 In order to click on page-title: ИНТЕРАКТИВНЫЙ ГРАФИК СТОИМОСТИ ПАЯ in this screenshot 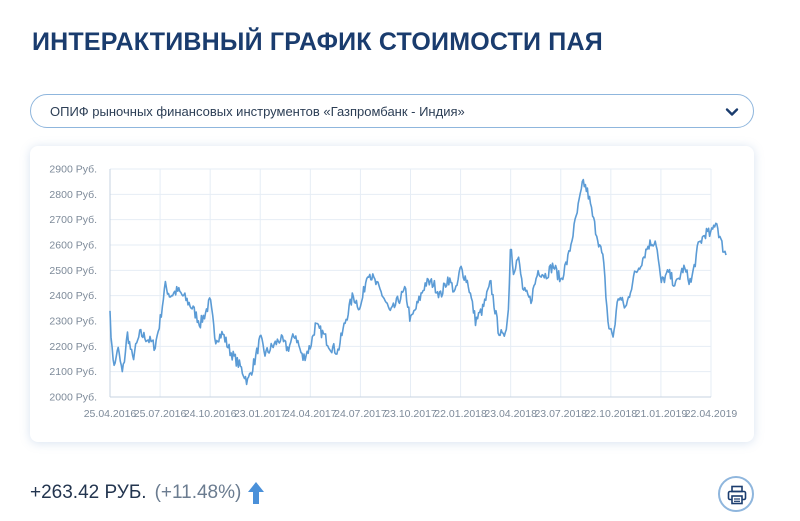, I will do `click(317, 42)`.